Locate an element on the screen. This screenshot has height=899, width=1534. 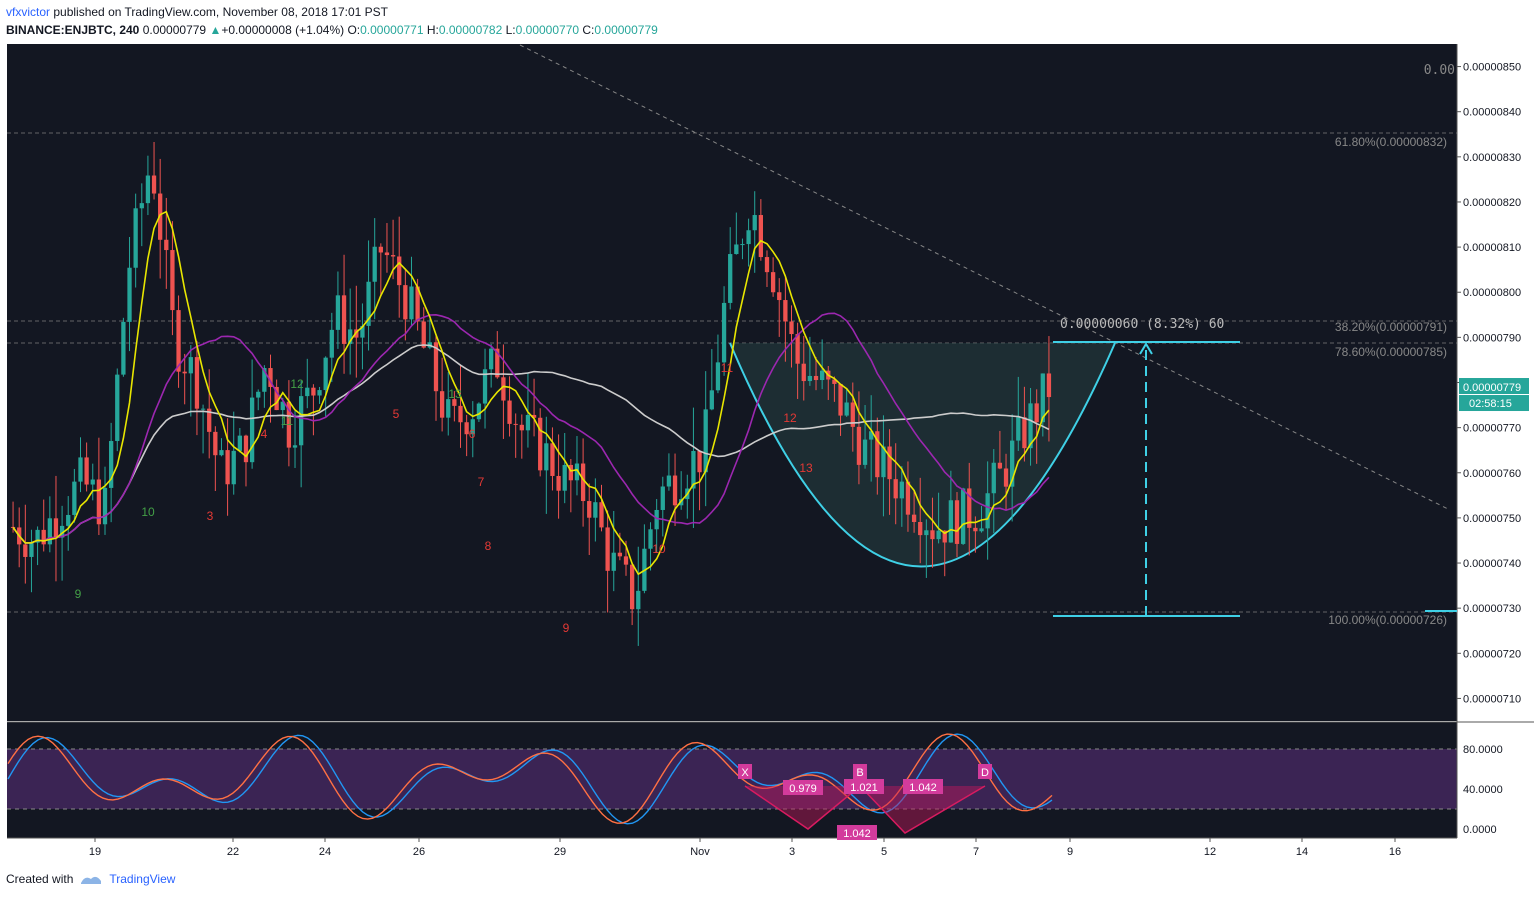
up-arrow-icon: ▲ is located at coordinates (215, 30).